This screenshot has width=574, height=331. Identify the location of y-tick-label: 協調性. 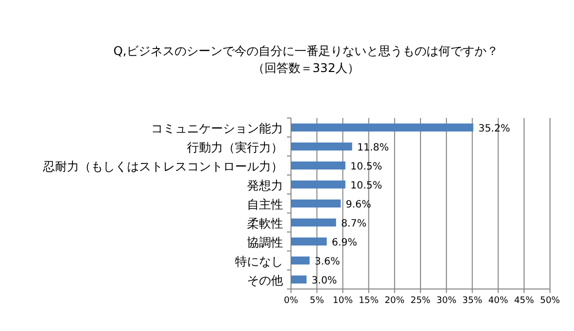
(265, 243).